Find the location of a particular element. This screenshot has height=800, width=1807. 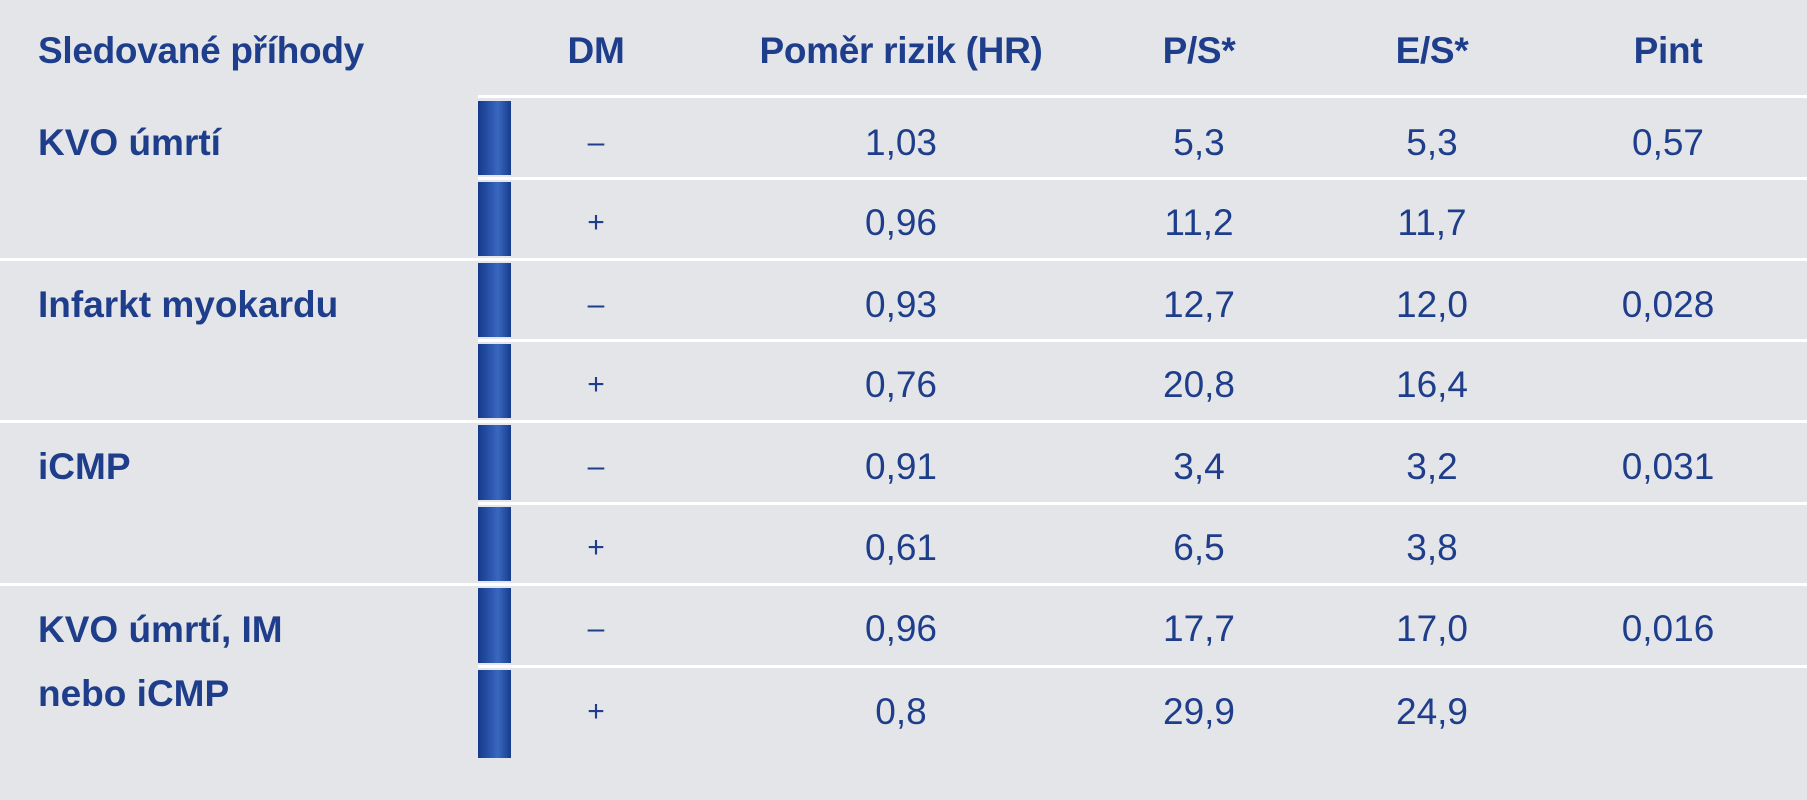

es-value: 11,7 is located at coordinates (1432, 222).